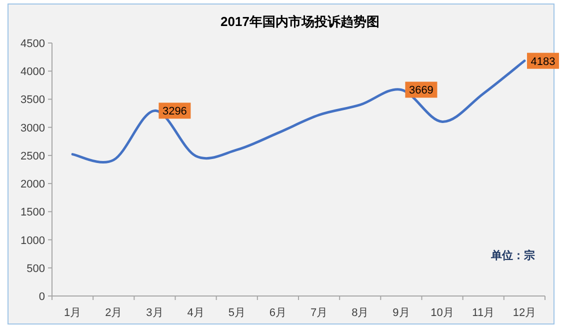  Describe the element at coordinates (41, 297) in the screenshot. I see `y-tick-label: 0` at that location.